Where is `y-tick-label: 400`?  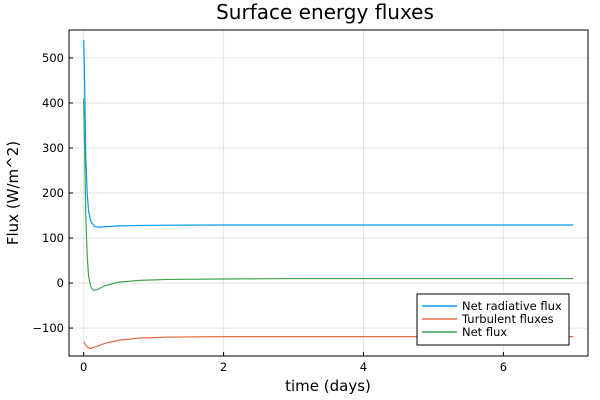 y-tick-label: 400 is located at coordinates (53, 103).